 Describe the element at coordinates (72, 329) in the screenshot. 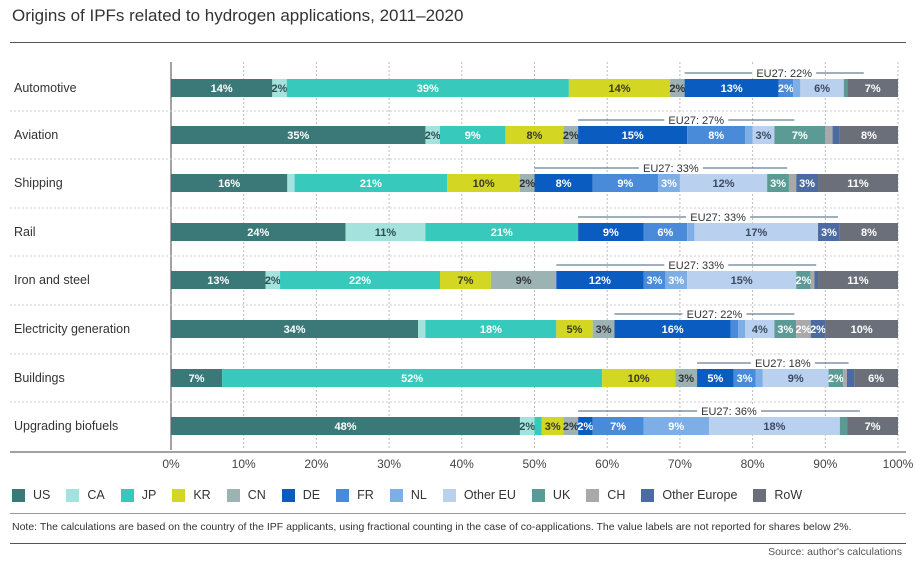

I see `category-label: Electricity generation` at that location.